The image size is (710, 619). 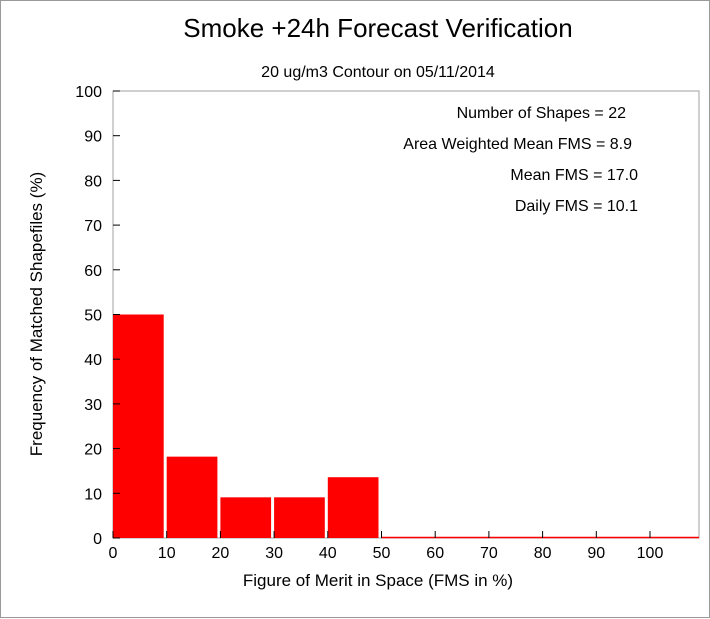 What do you see at coordinates (576, 206) in the screenshot?
I see `stat-line-4: Daily FMS = 10.1` at bounding box center [576, 206].